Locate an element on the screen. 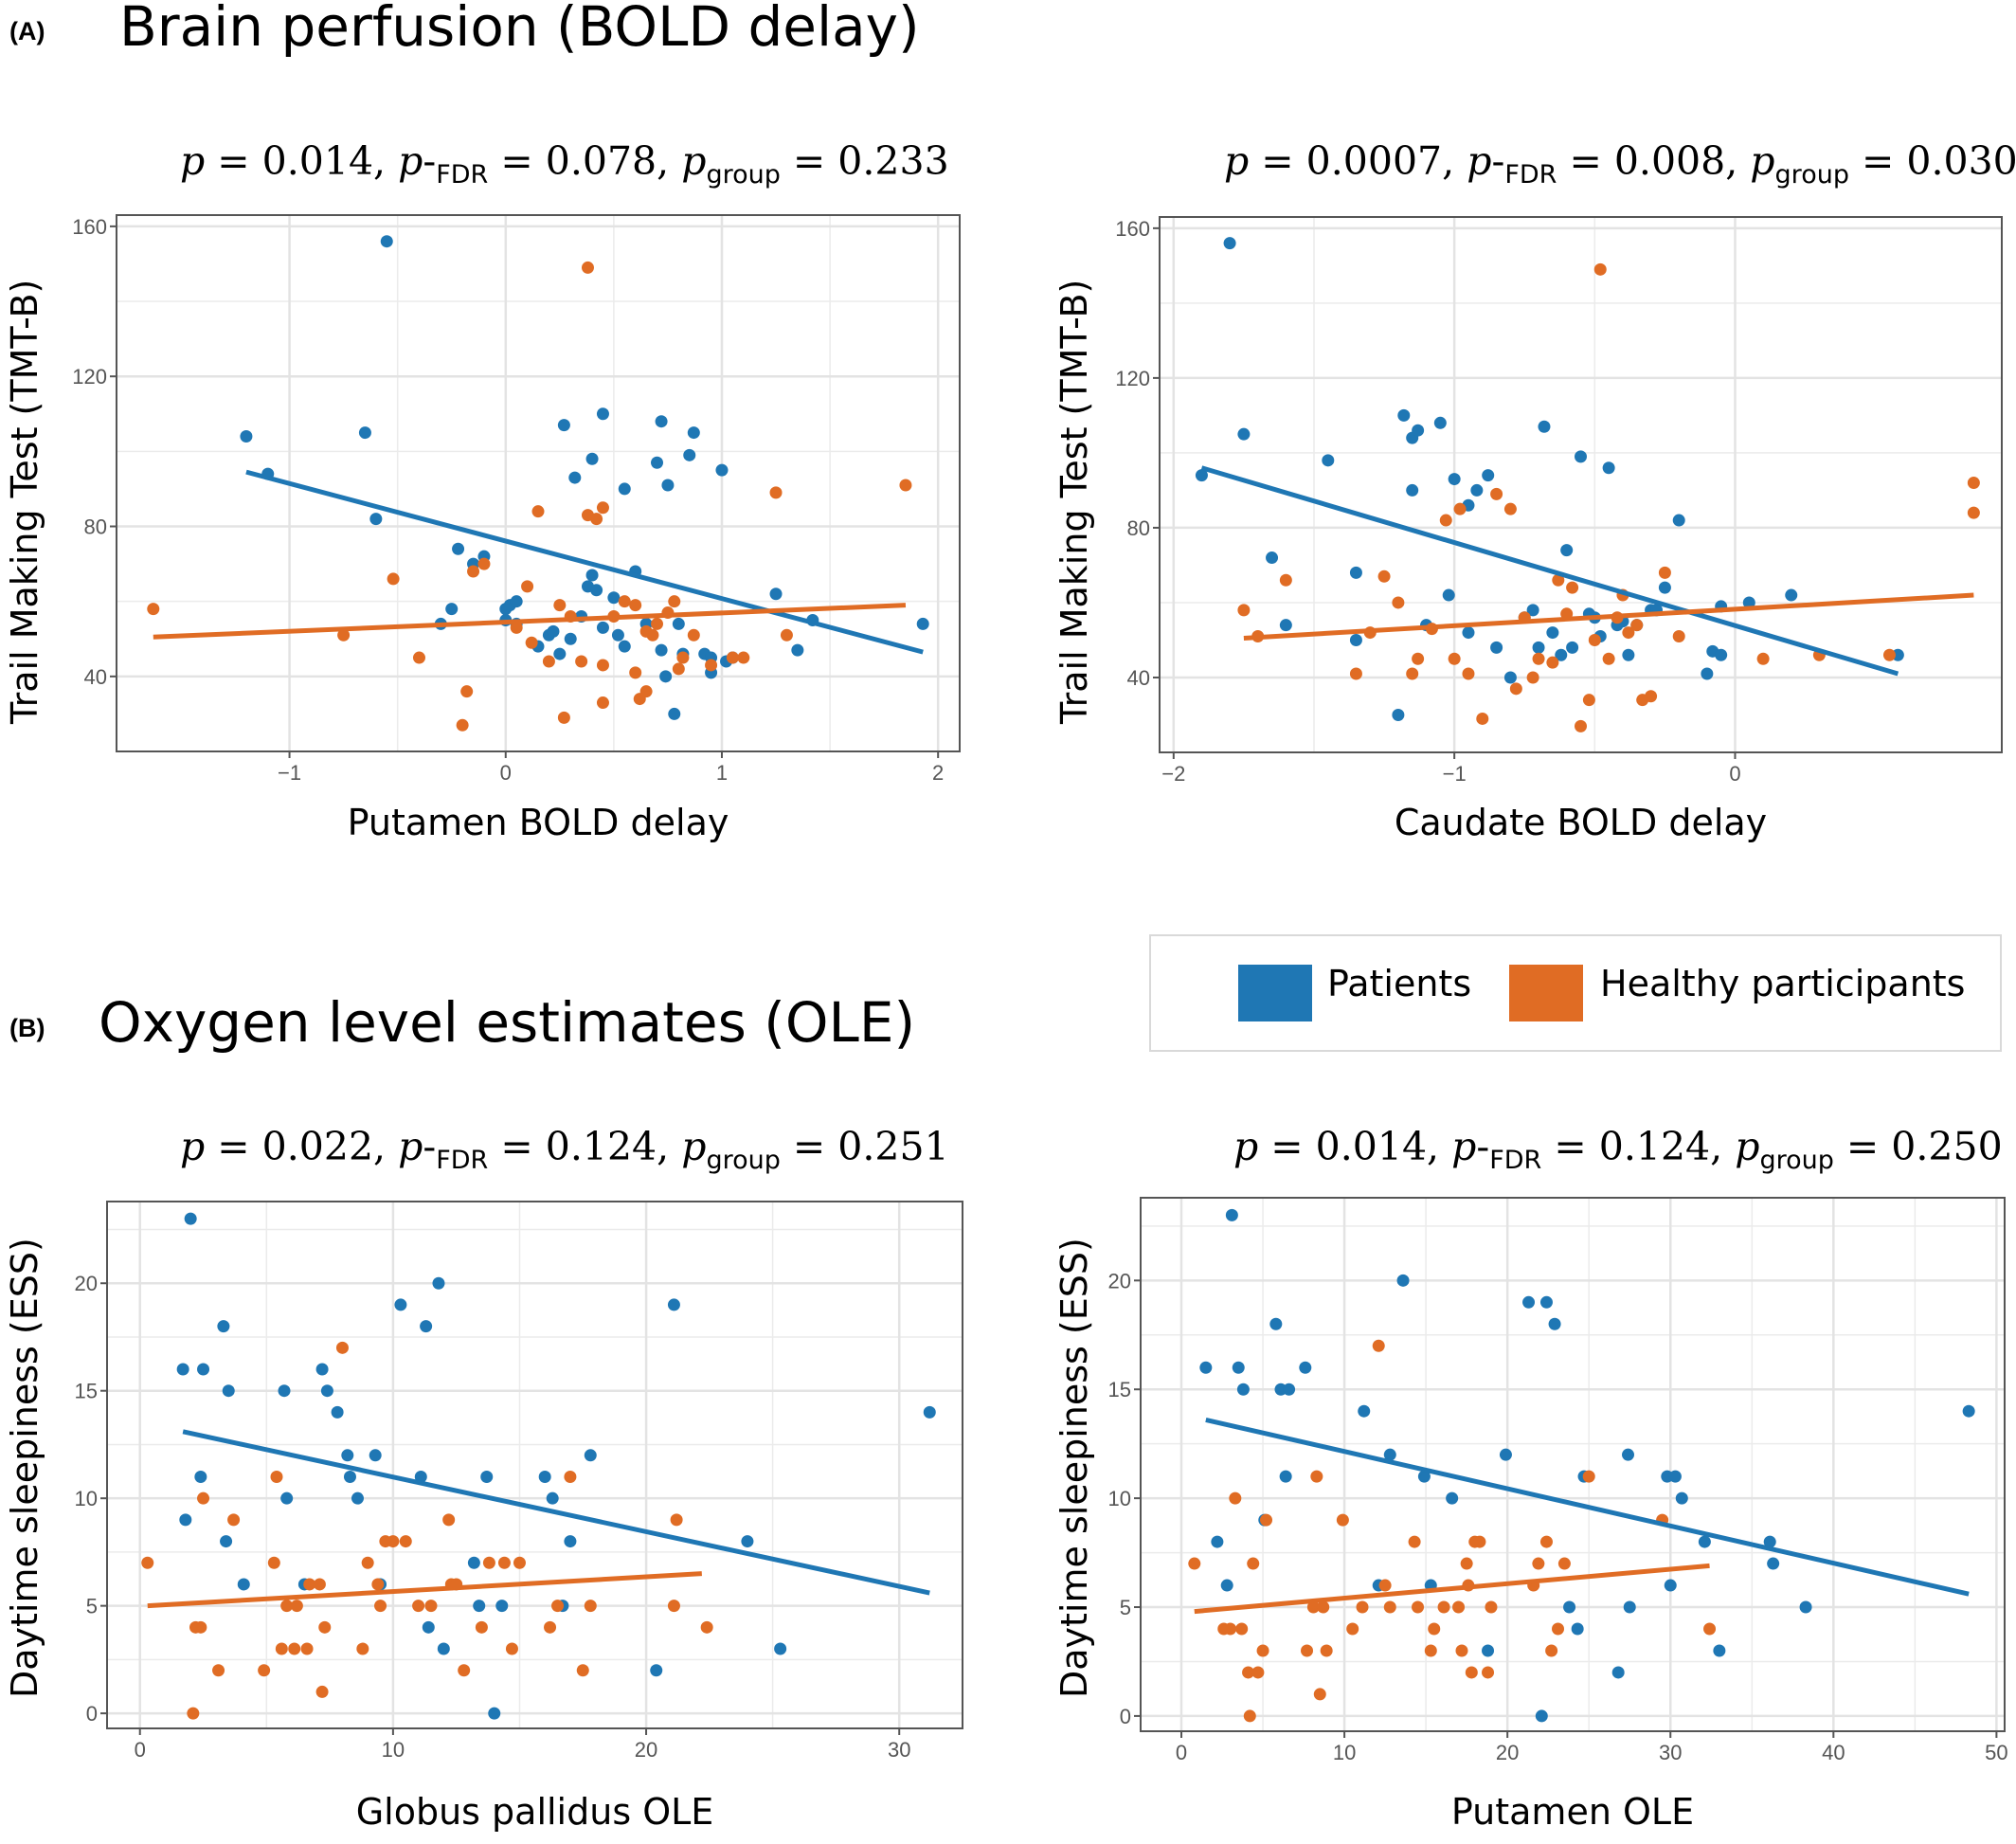  legend: Patients Healthy participants is located at coordinates (1575, 993).